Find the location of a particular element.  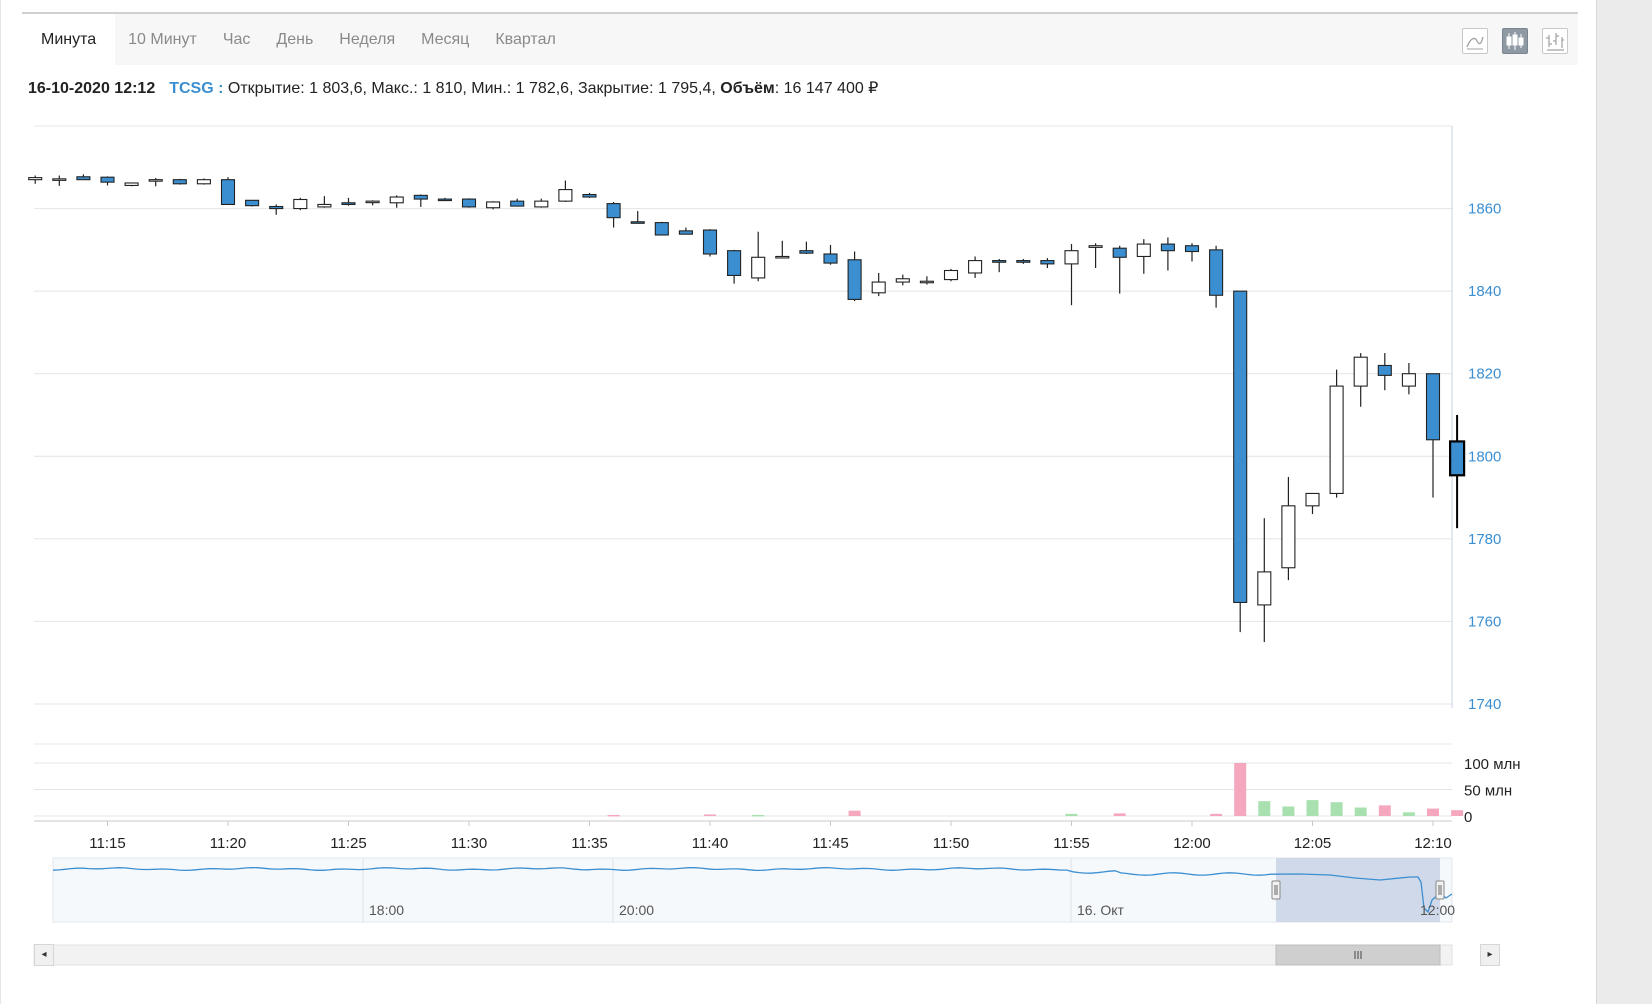

navigator-selection-window is located at coordinates (1358, 890).